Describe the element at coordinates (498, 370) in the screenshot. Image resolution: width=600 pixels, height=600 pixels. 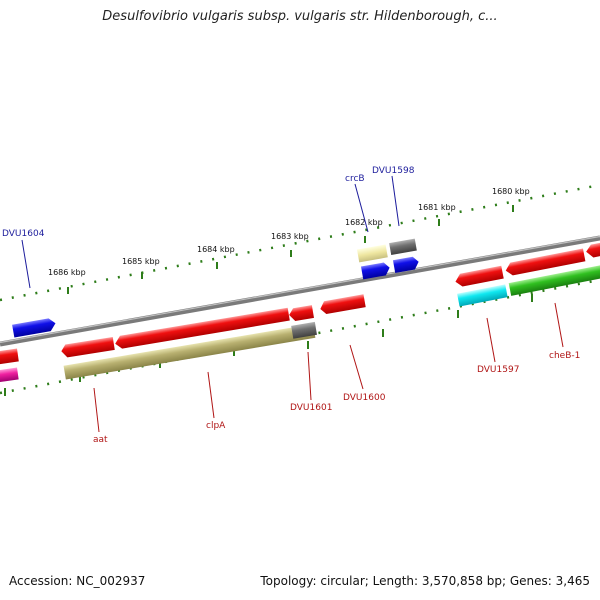
I see `gene-label-DVU1597: DVU1597` at that location.